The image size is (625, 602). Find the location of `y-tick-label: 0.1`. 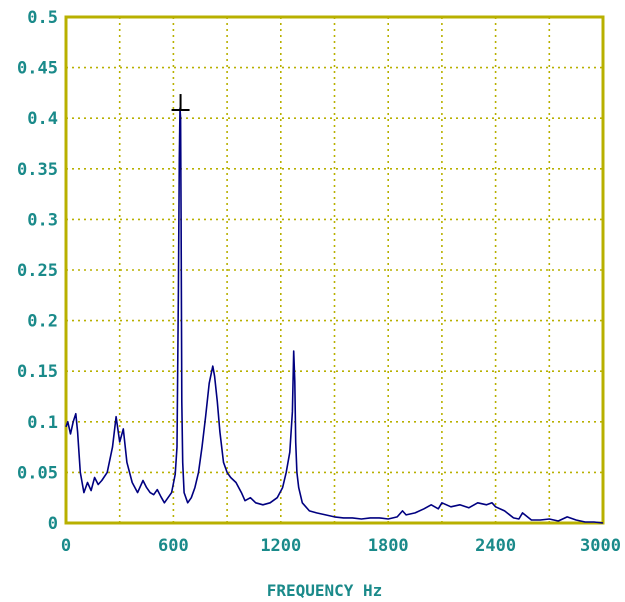

y-tick-label: 0.1 is located at coordinates (42, 423).